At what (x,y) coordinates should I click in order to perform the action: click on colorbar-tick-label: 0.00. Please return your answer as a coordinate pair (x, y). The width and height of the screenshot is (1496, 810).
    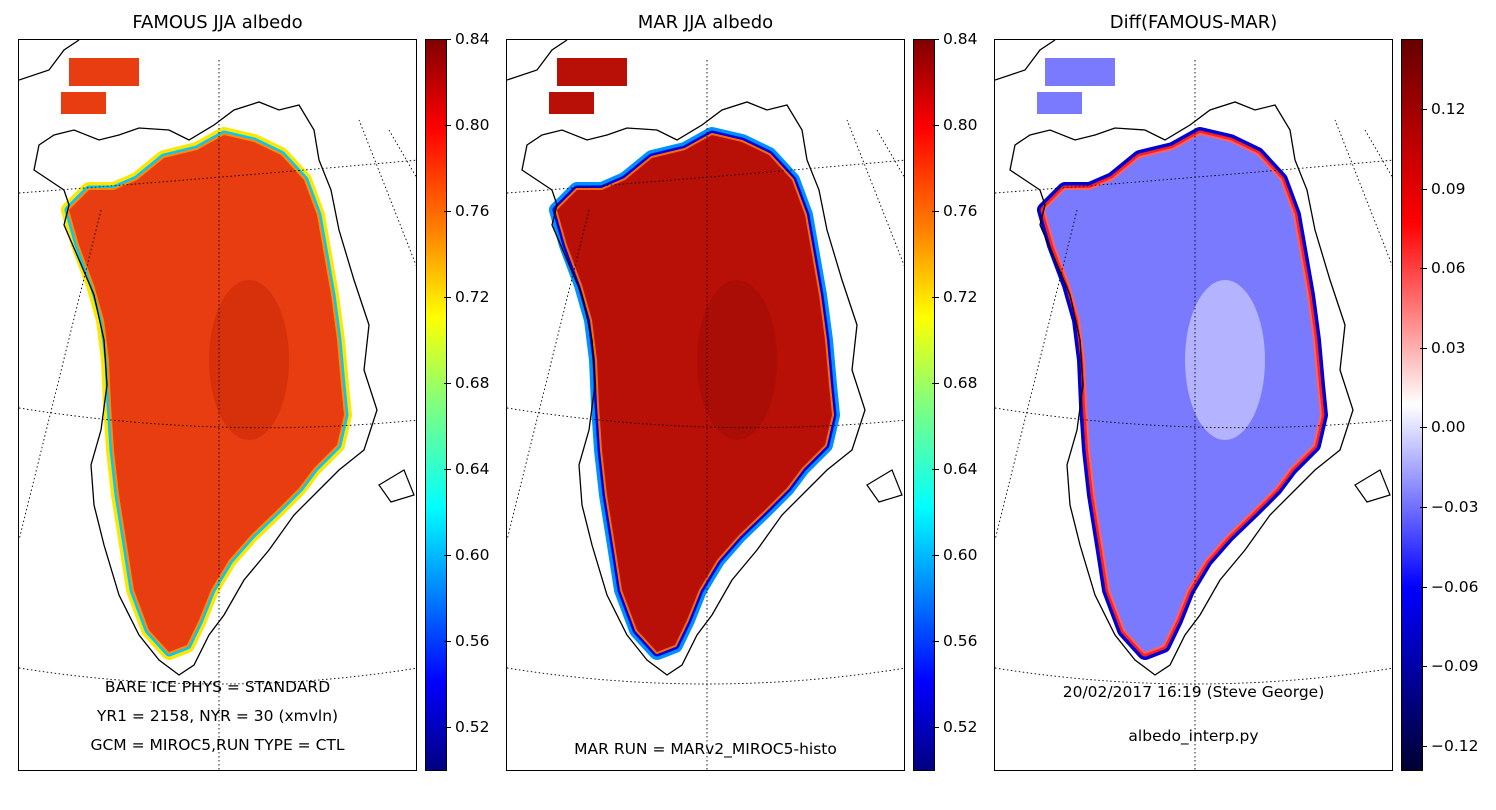
    Looking at the image, I should click on (1443, 427).